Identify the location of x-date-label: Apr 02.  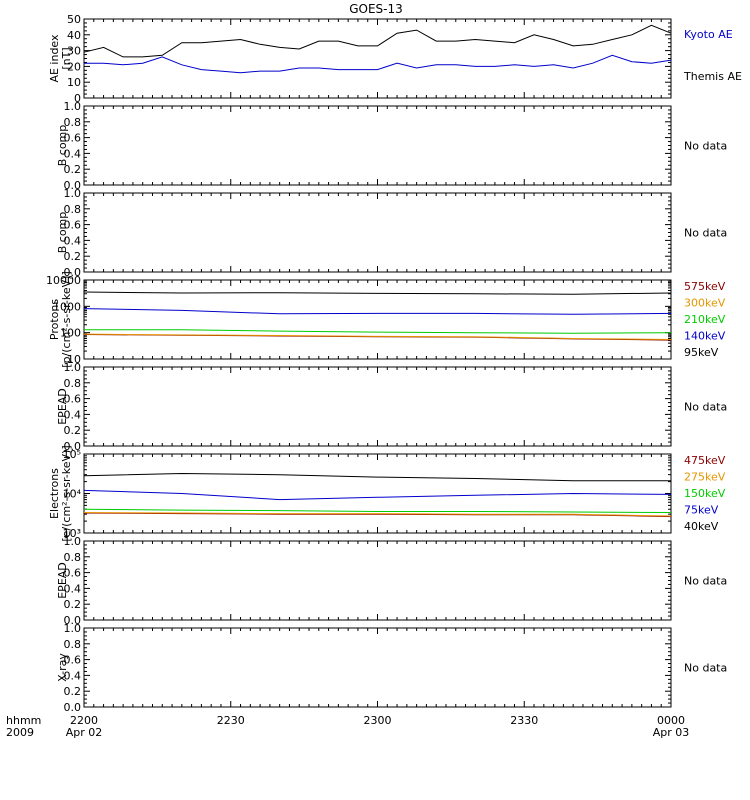
(84, 732).